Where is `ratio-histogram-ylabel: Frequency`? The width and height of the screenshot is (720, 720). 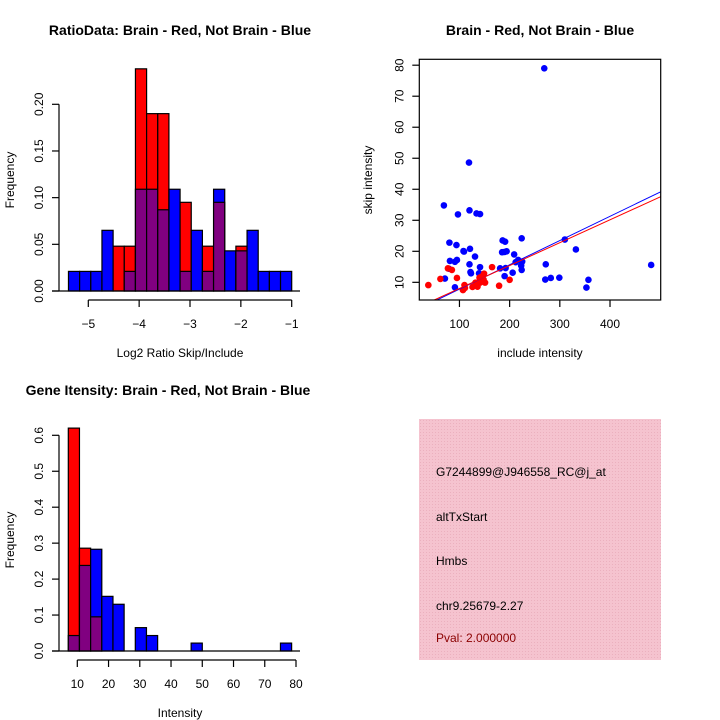
ratio-histogram-ylabel: Frequency is located at coordinates (10, 180).